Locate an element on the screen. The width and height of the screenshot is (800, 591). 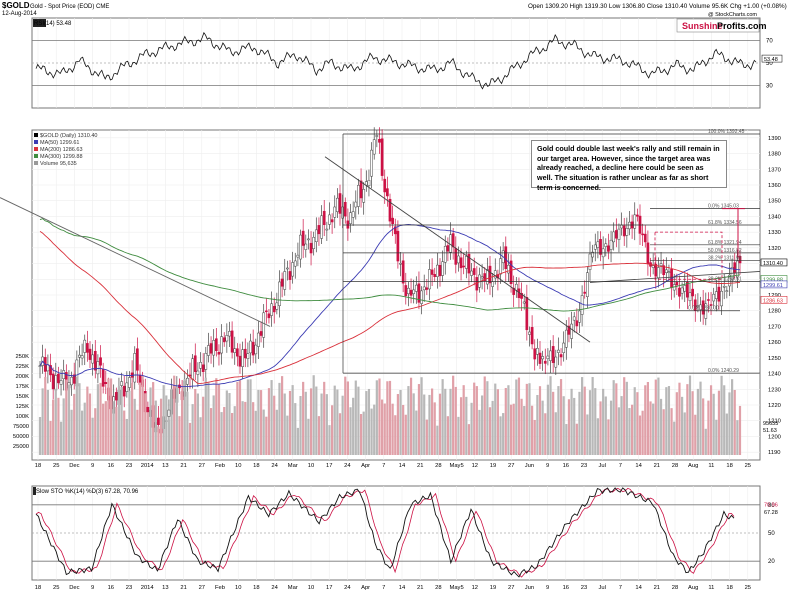
fib-label: 50.0% 1316.82 is located at coordinates (725, 251).